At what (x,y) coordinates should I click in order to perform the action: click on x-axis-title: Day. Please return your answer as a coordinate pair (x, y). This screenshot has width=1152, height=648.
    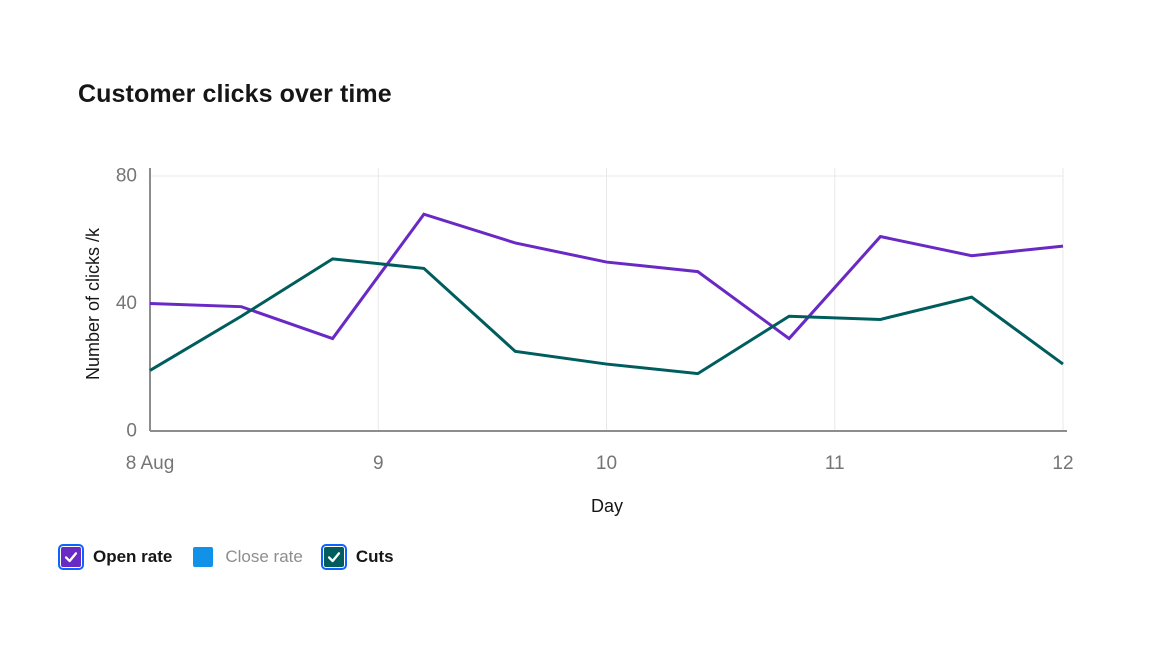
    Looking at the image, I should click on (607, 506).